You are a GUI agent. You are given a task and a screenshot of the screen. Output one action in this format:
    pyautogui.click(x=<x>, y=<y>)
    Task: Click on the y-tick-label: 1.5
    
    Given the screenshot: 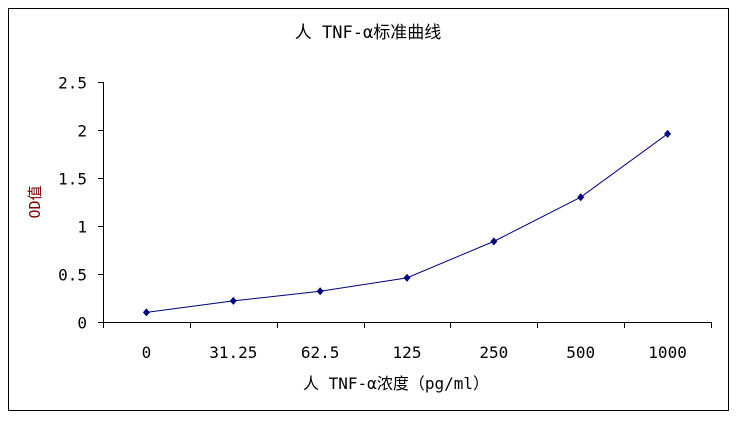 What is the action you would take?
    pyautogui.click(x=72, y=179)
    